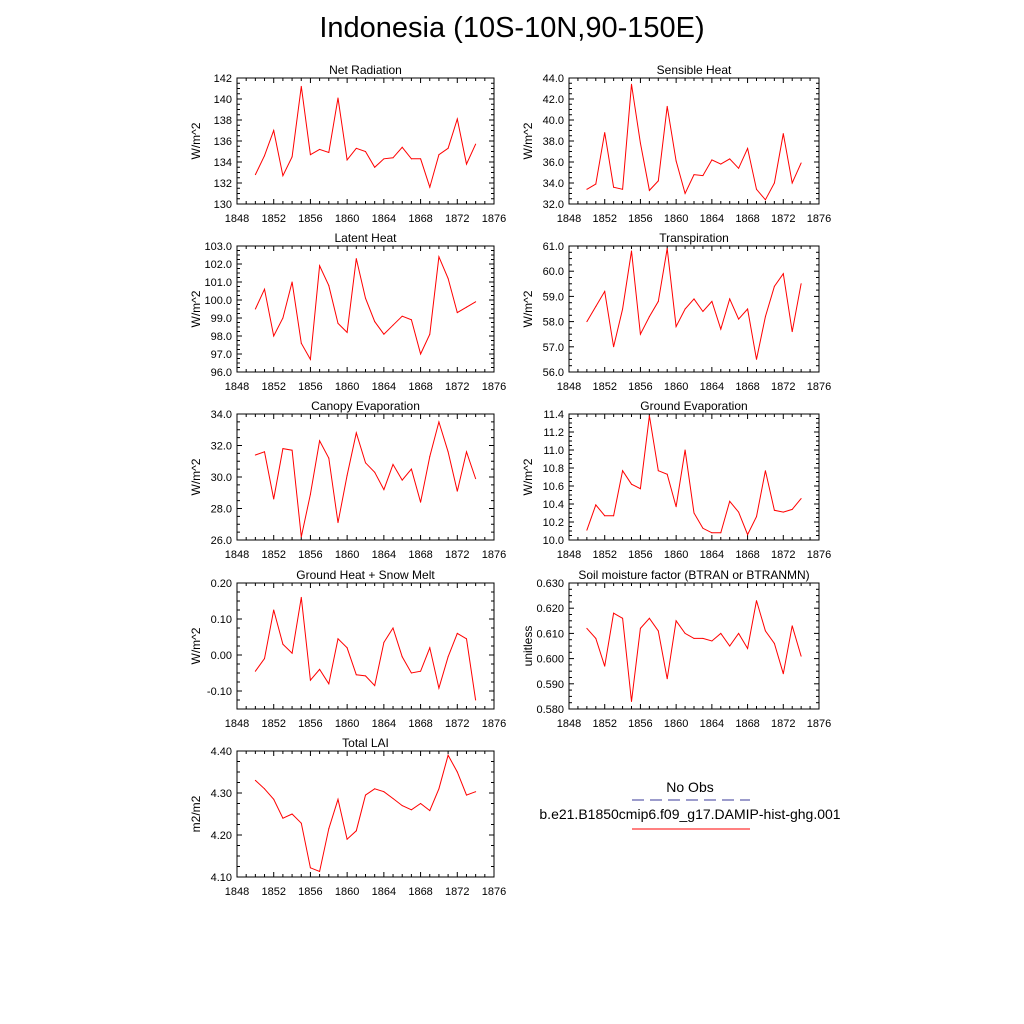  Describe the element at coordinates (457, 387) in the screenshot. I see `x-tick-label: 1872` at that location.